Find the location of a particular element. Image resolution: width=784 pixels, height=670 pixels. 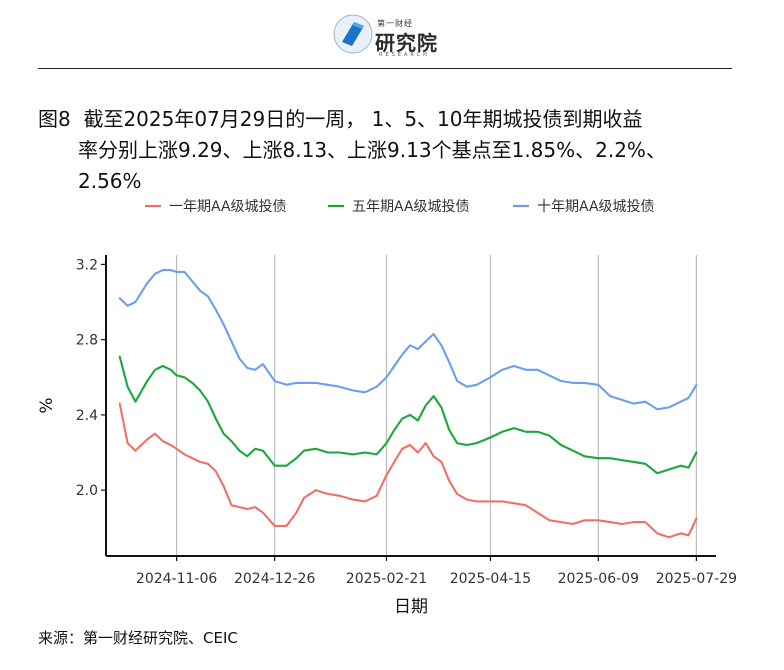

logo-emblem-icon is located at coordinates (353, 34).